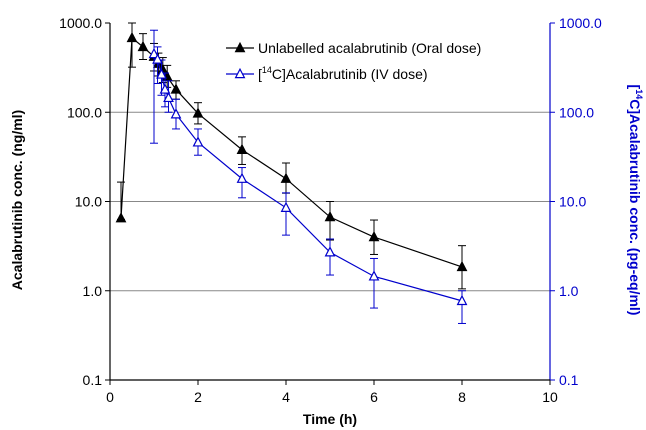  Describe the element at coordinates (17, 200) in the screenshot. I see `y-axis-title: Acalabrutinib conc. (ng/ml)` at that location.